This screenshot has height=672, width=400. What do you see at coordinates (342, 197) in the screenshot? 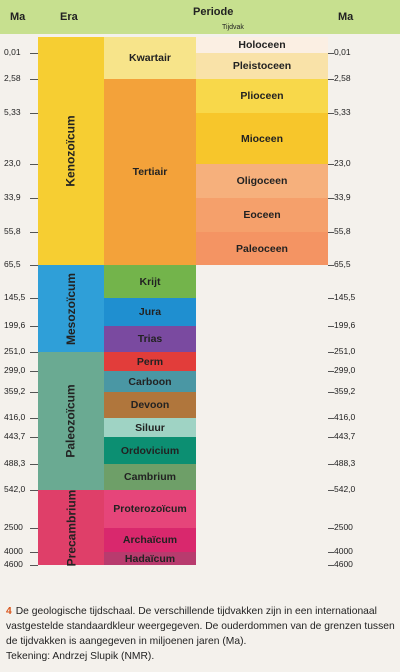
I see `ma-label-right: 33,9` at bounding box center [342, 197].